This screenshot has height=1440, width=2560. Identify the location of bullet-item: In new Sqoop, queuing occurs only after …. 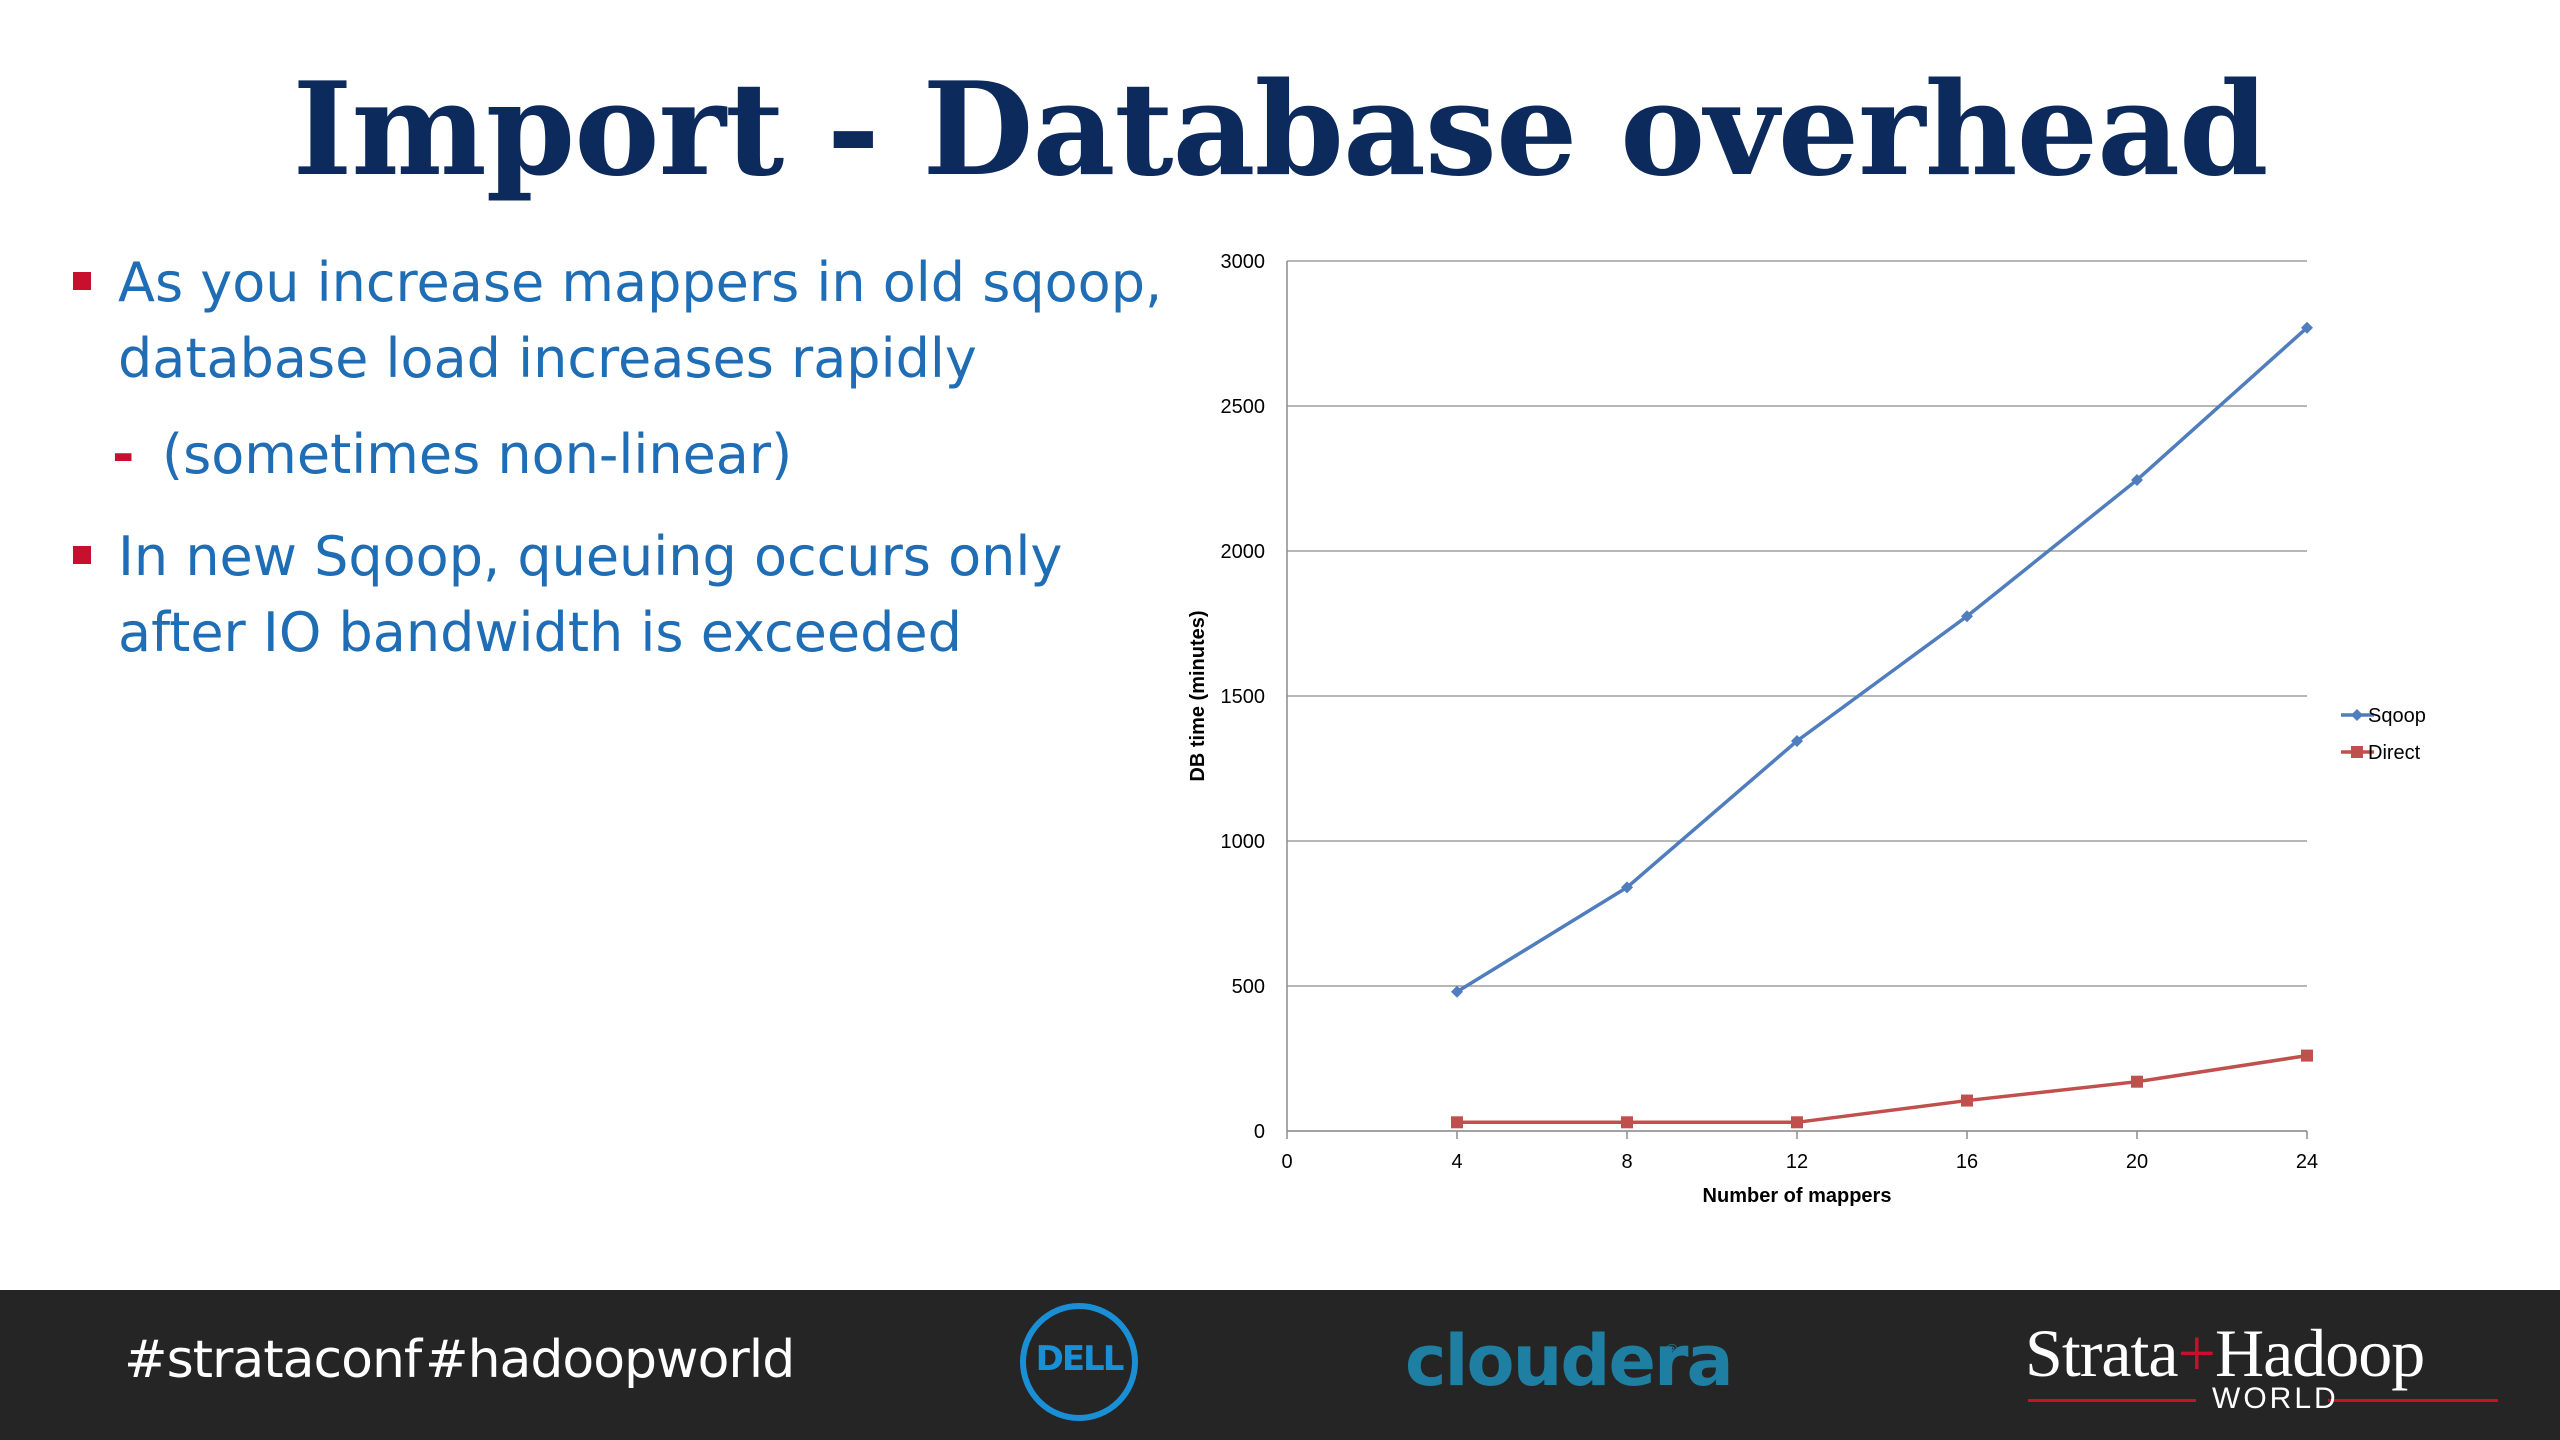
(630, 595).